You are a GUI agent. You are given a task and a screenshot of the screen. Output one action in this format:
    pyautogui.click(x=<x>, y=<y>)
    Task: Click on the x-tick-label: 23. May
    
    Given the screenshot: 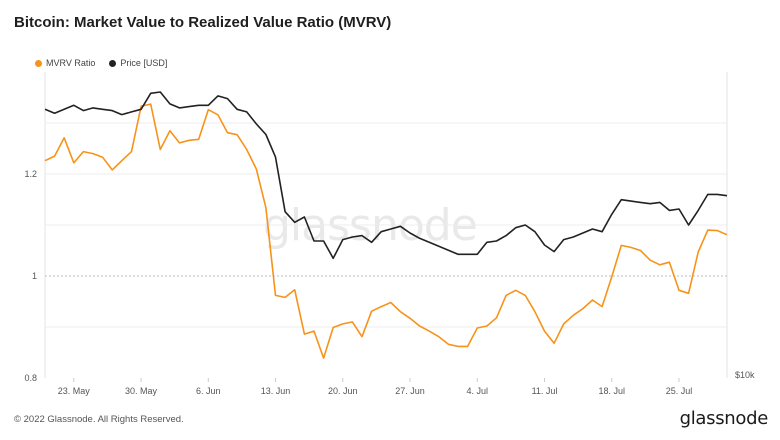 What is the action you would take?
    pyautogui.click(x=74, y=391)
    